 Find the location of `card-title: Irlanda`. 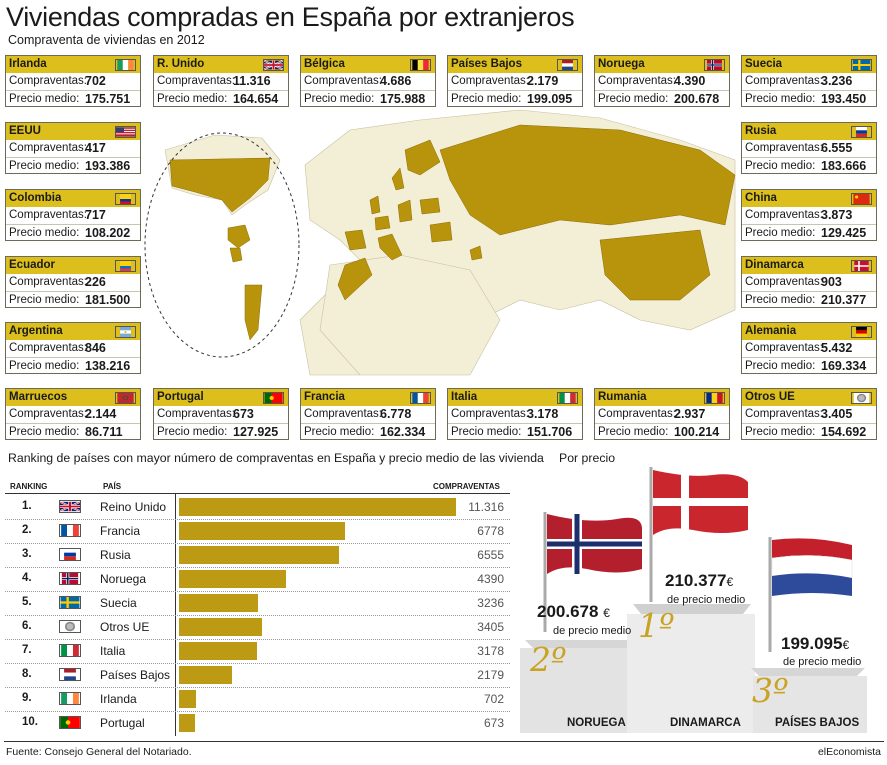

card-title: Irlanda is located at coordinates (73, 64).